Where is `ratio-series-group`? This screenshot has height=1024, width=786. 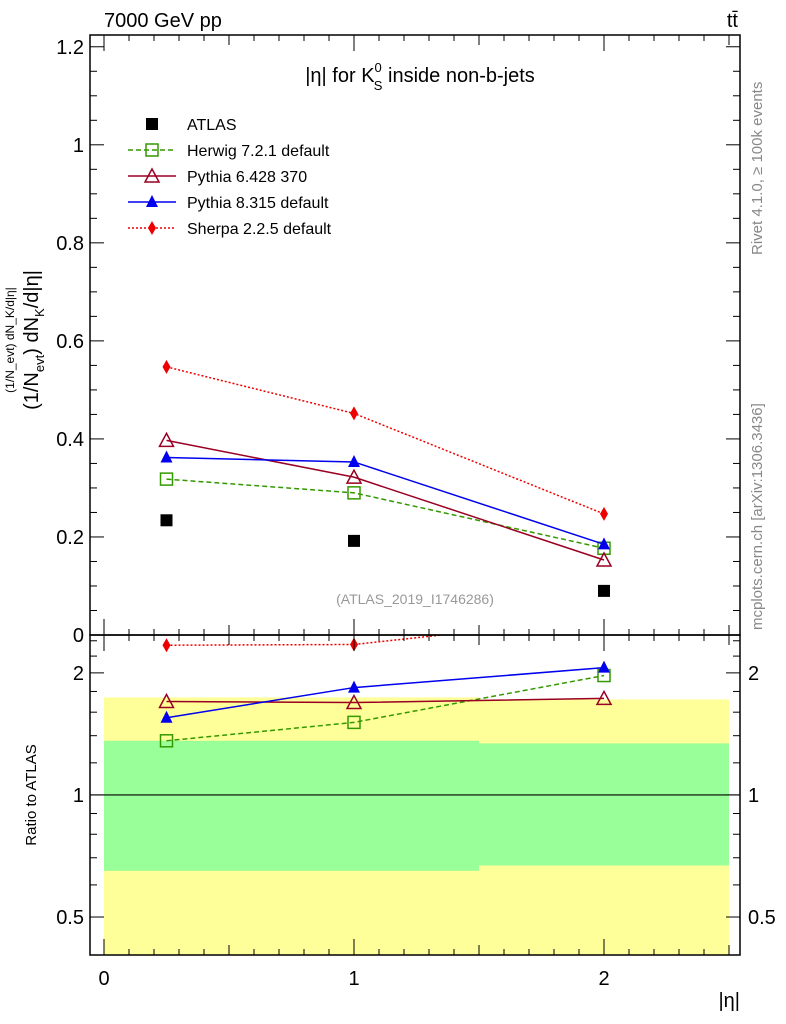
ratio-series-group is located at coordinates (385, 691).